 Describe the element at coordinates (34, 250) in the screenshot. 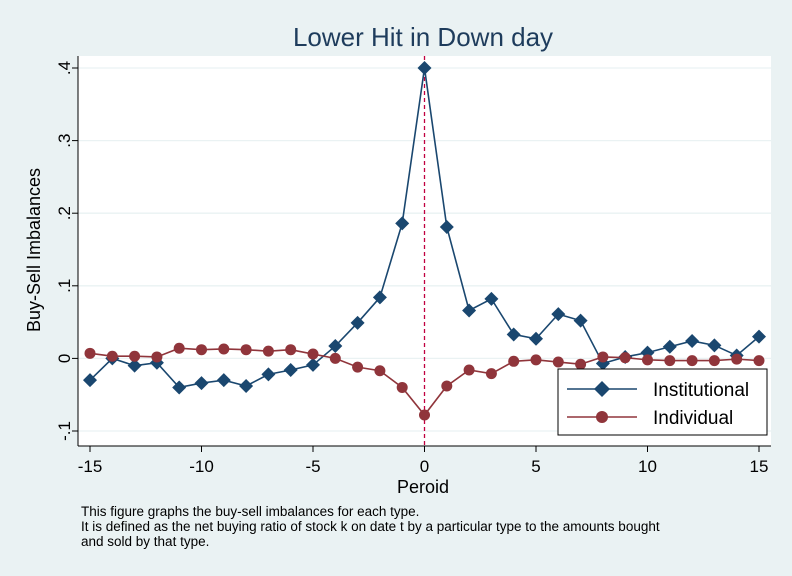

I see `y-axis-label: Buy-Sell Imbalances` at that location.